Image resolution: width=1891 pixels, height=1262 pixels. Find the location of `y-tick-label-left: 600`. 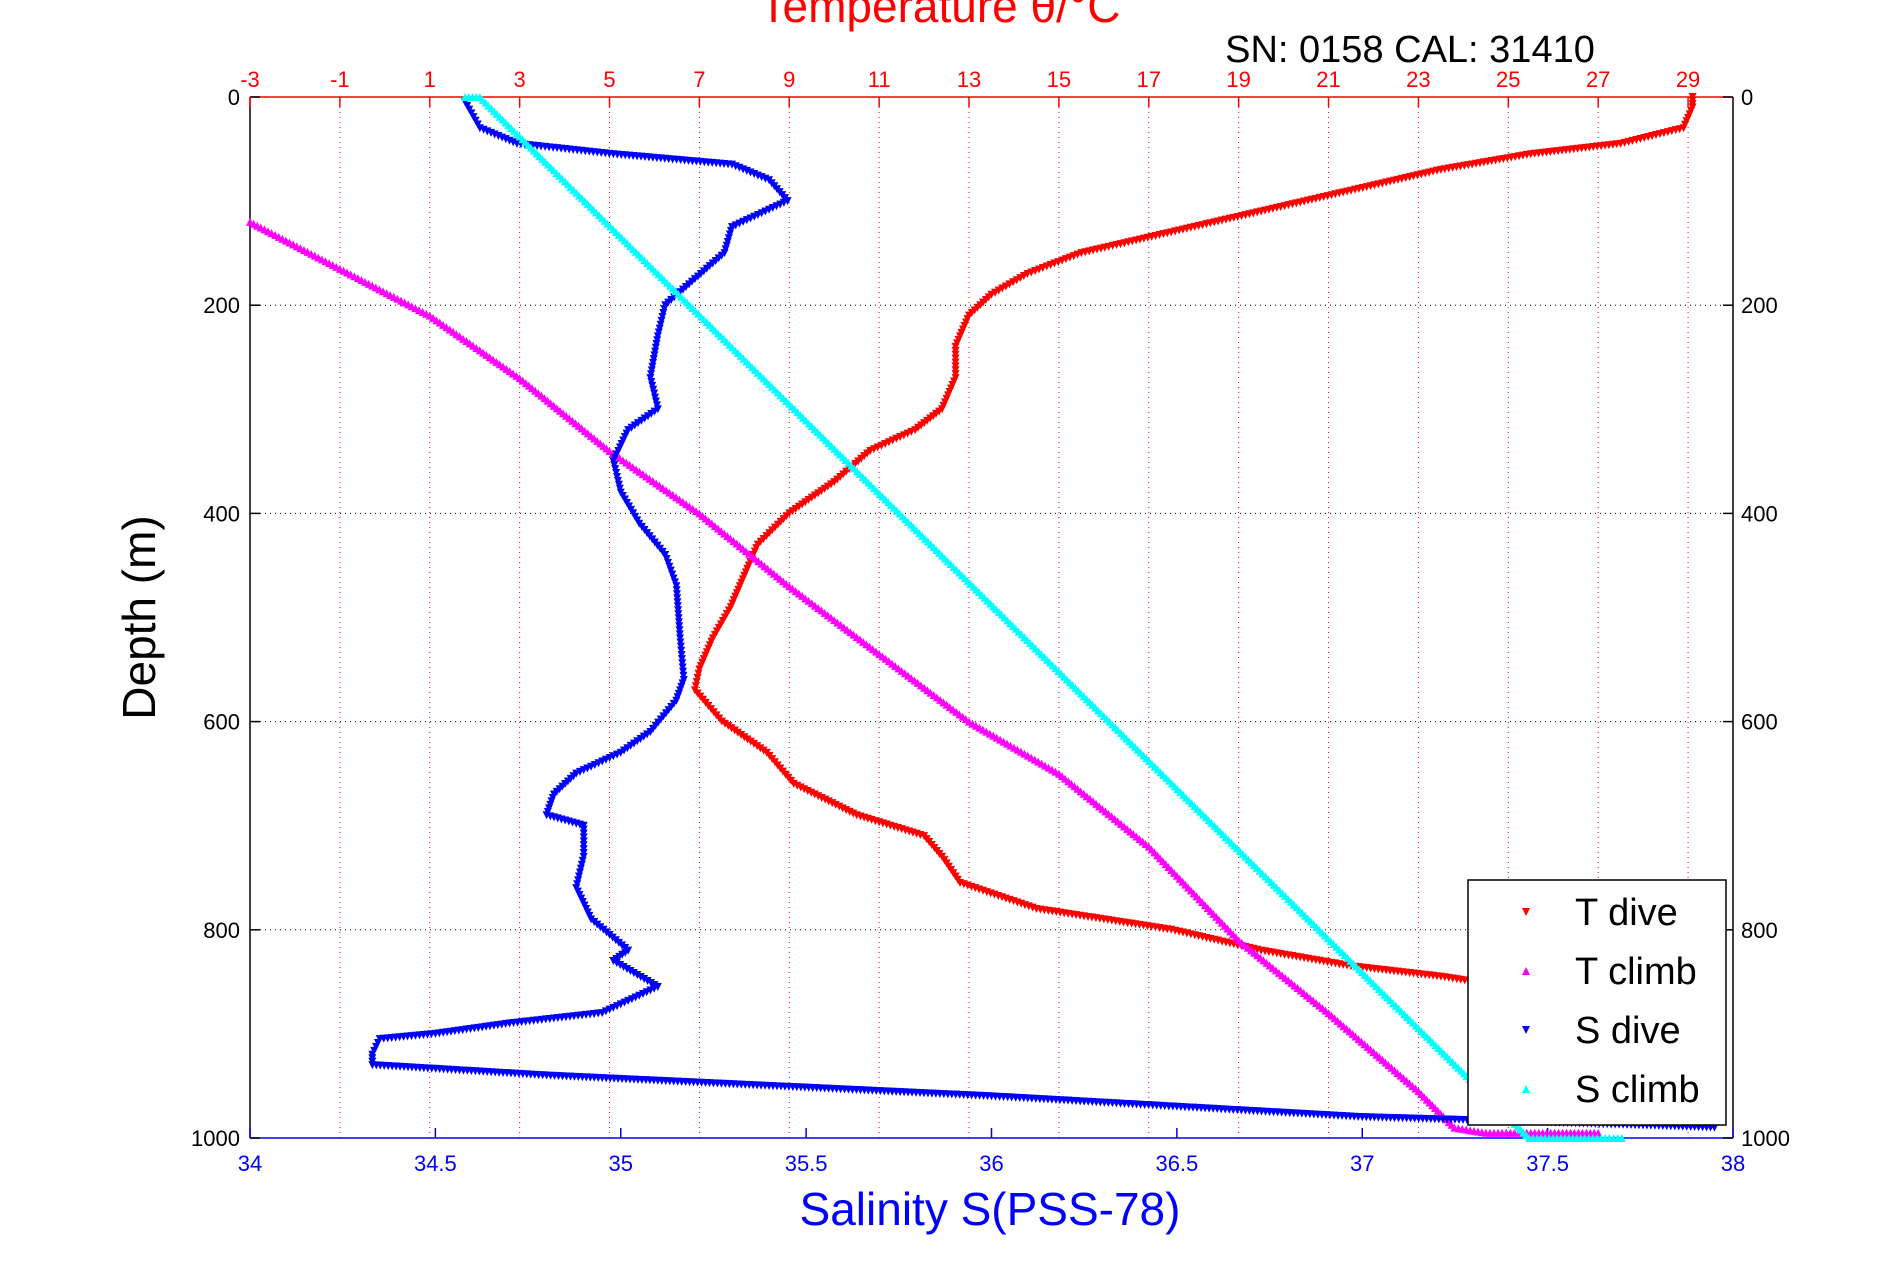

y-tick-label-left: 600 is located at coordinates (221, 722).